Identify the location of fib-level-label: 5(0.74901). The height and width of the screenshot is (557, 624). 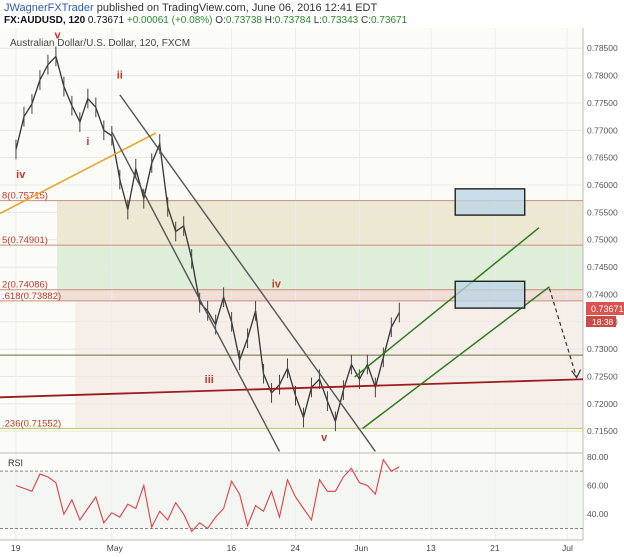
(25, 240).